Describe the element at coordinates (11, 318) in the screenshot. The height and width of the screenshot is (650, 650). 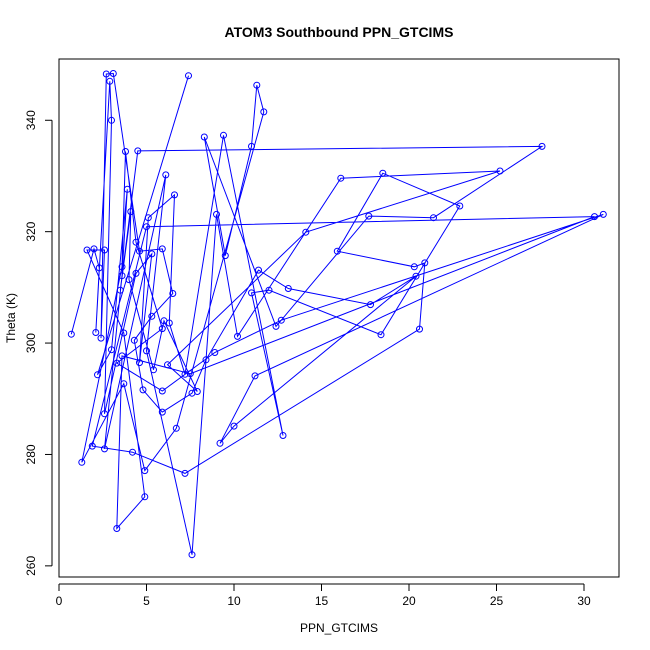
I see `y-axis-label: Theta (K)` at that location.